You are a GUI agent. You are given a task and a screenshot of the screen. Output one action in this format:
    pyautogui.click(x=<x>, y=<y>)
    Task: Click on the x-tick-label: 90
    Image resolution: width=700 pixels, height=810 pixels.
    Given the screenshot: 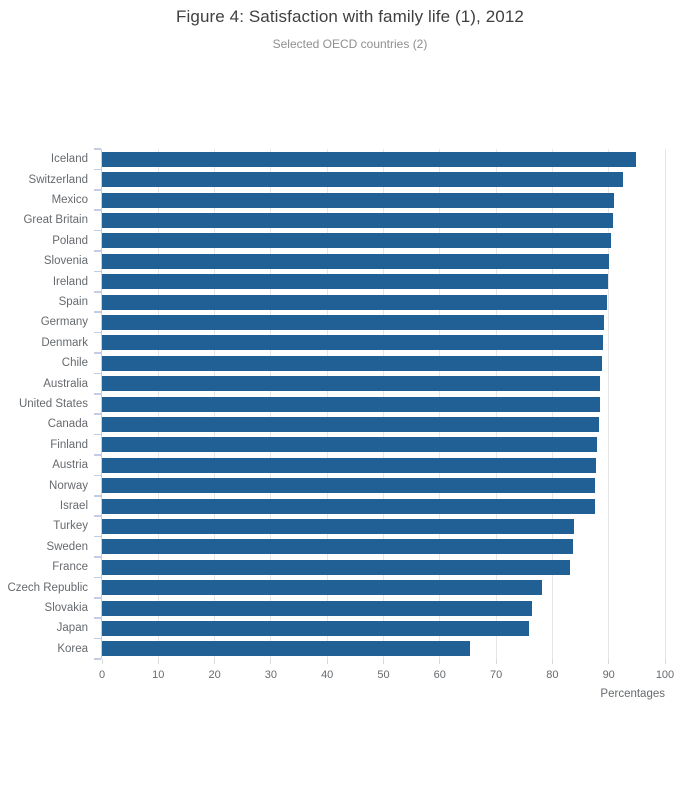 What is the action you would take?
    pyautogui.click(x=608, y=675)
    